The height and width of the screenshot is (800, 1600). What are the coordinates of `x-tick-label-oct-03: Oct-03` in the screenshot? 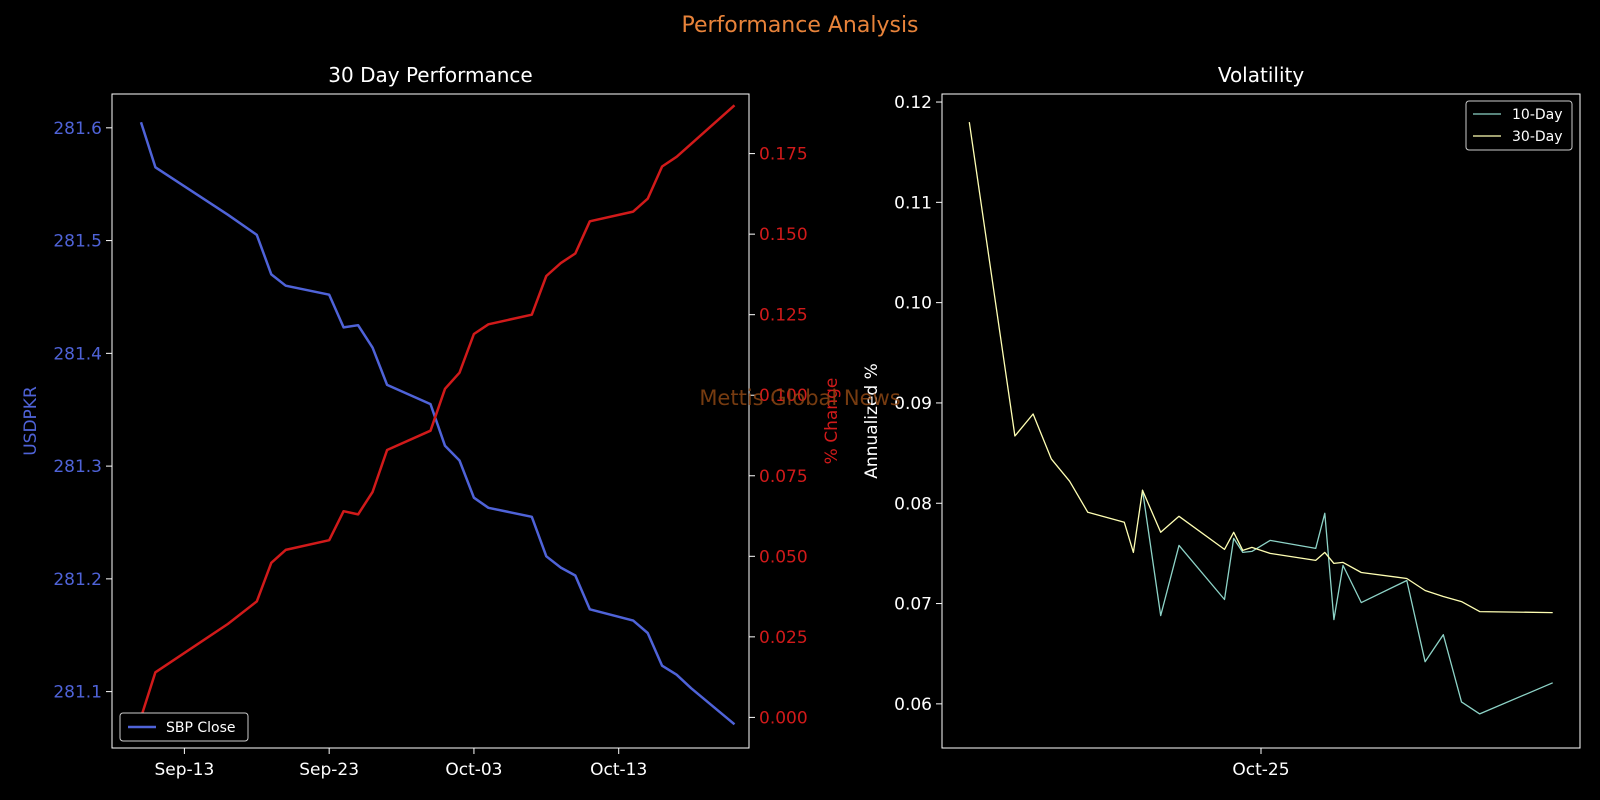 It's located at (473, 770).